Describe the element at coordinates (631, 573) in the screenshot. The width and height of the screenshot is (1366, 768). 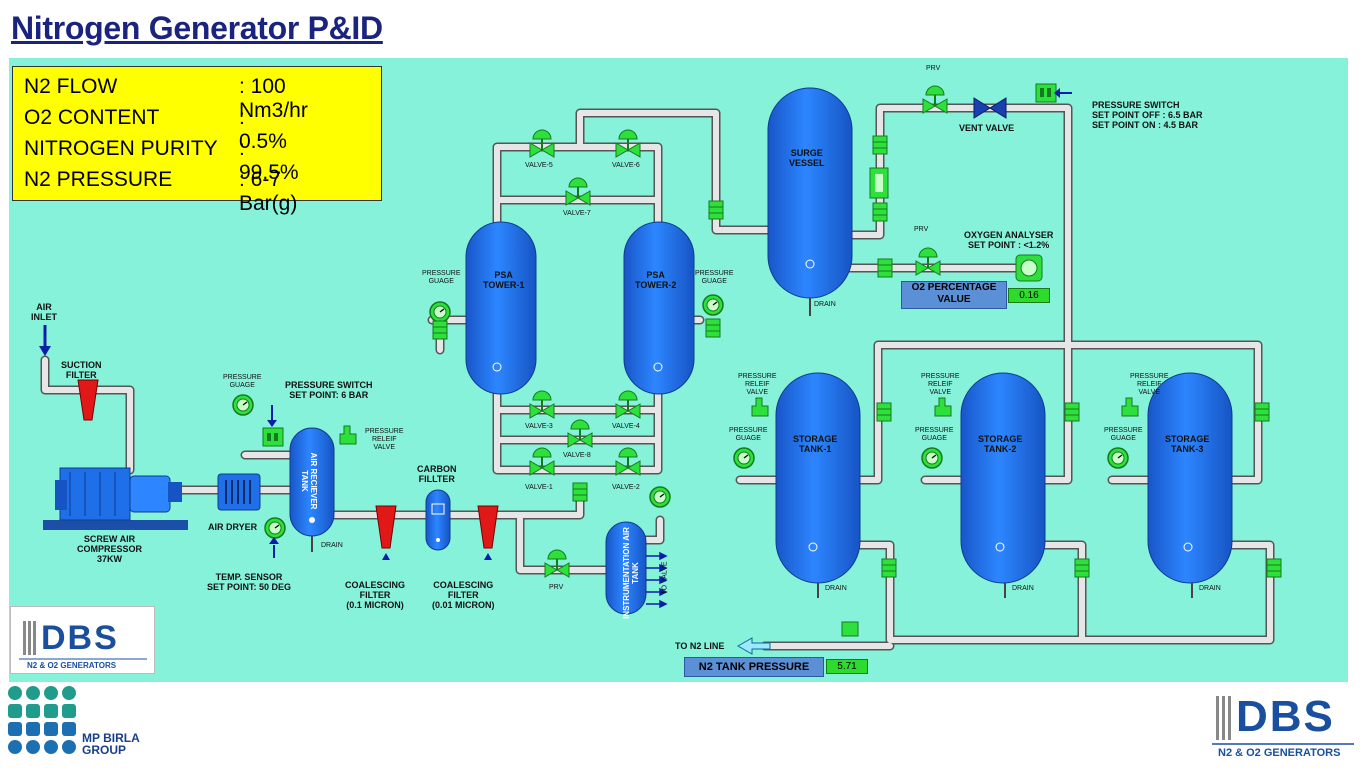
I see `label-instrumentation-tank: INSTRUMENTATION AIR TANK` at that location.